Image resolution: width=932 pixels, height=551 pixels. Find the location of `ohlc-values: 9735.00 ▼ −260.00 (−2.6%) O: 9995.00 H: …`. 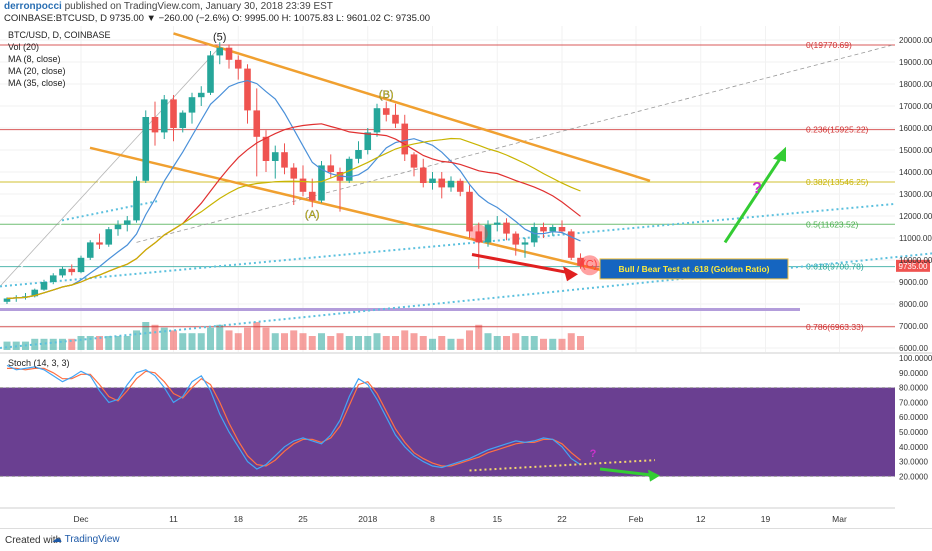

ohlc-values: 9735.00 ▼ −260.00 (−2.6%) O: 9995.00 H: … is located at coordinates (270, 18).